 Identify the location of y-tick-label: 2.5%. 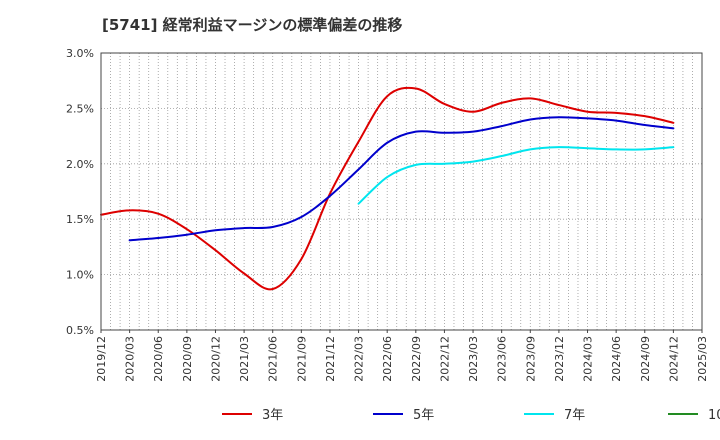
(80, 108).